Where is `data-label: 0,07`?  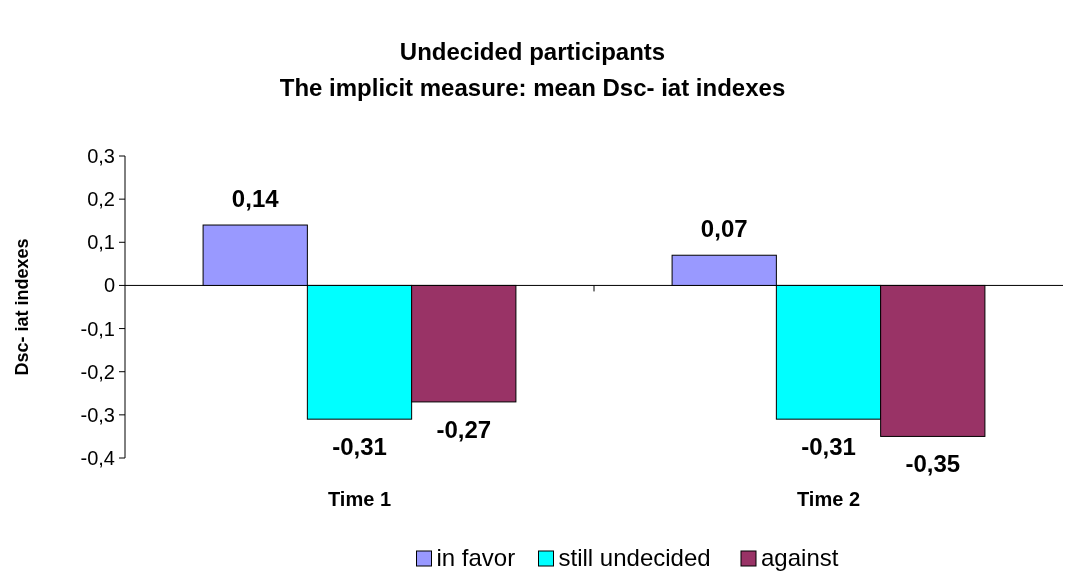 data-label: 0,07 is located at coordinates (724, 229).